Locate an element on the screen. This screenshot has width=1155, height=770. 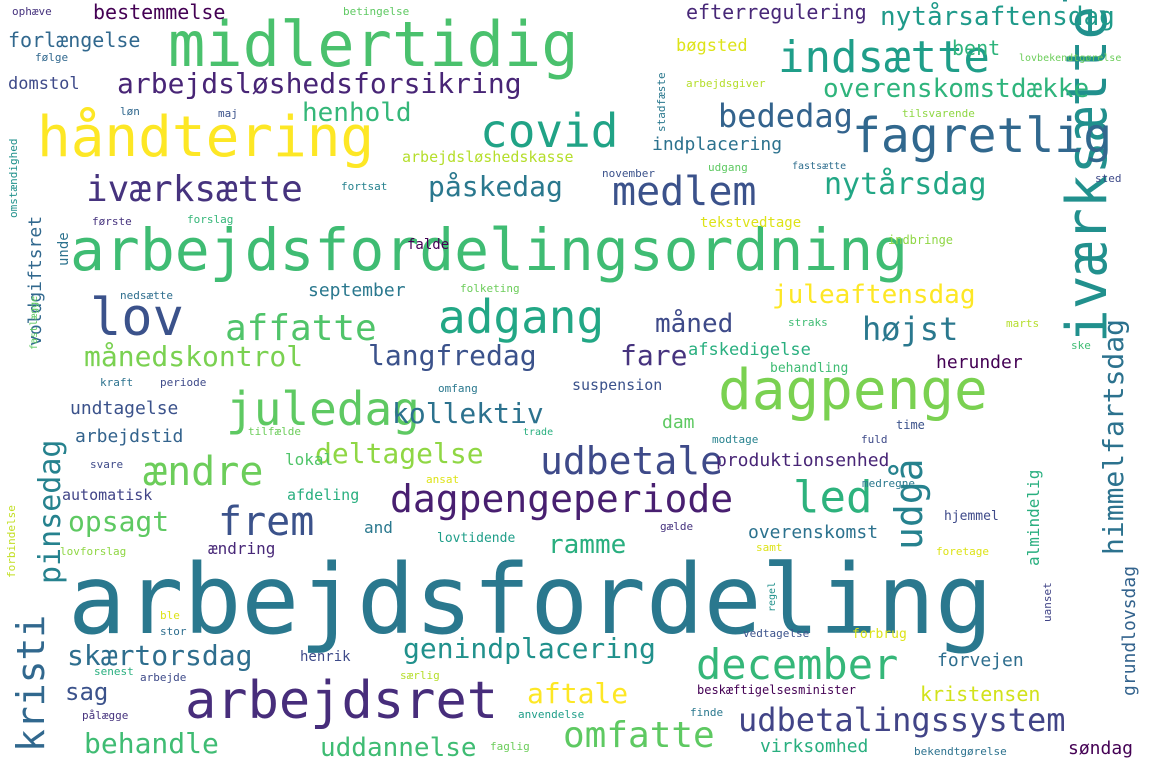
word: falde is located at coordinates (428, 245).